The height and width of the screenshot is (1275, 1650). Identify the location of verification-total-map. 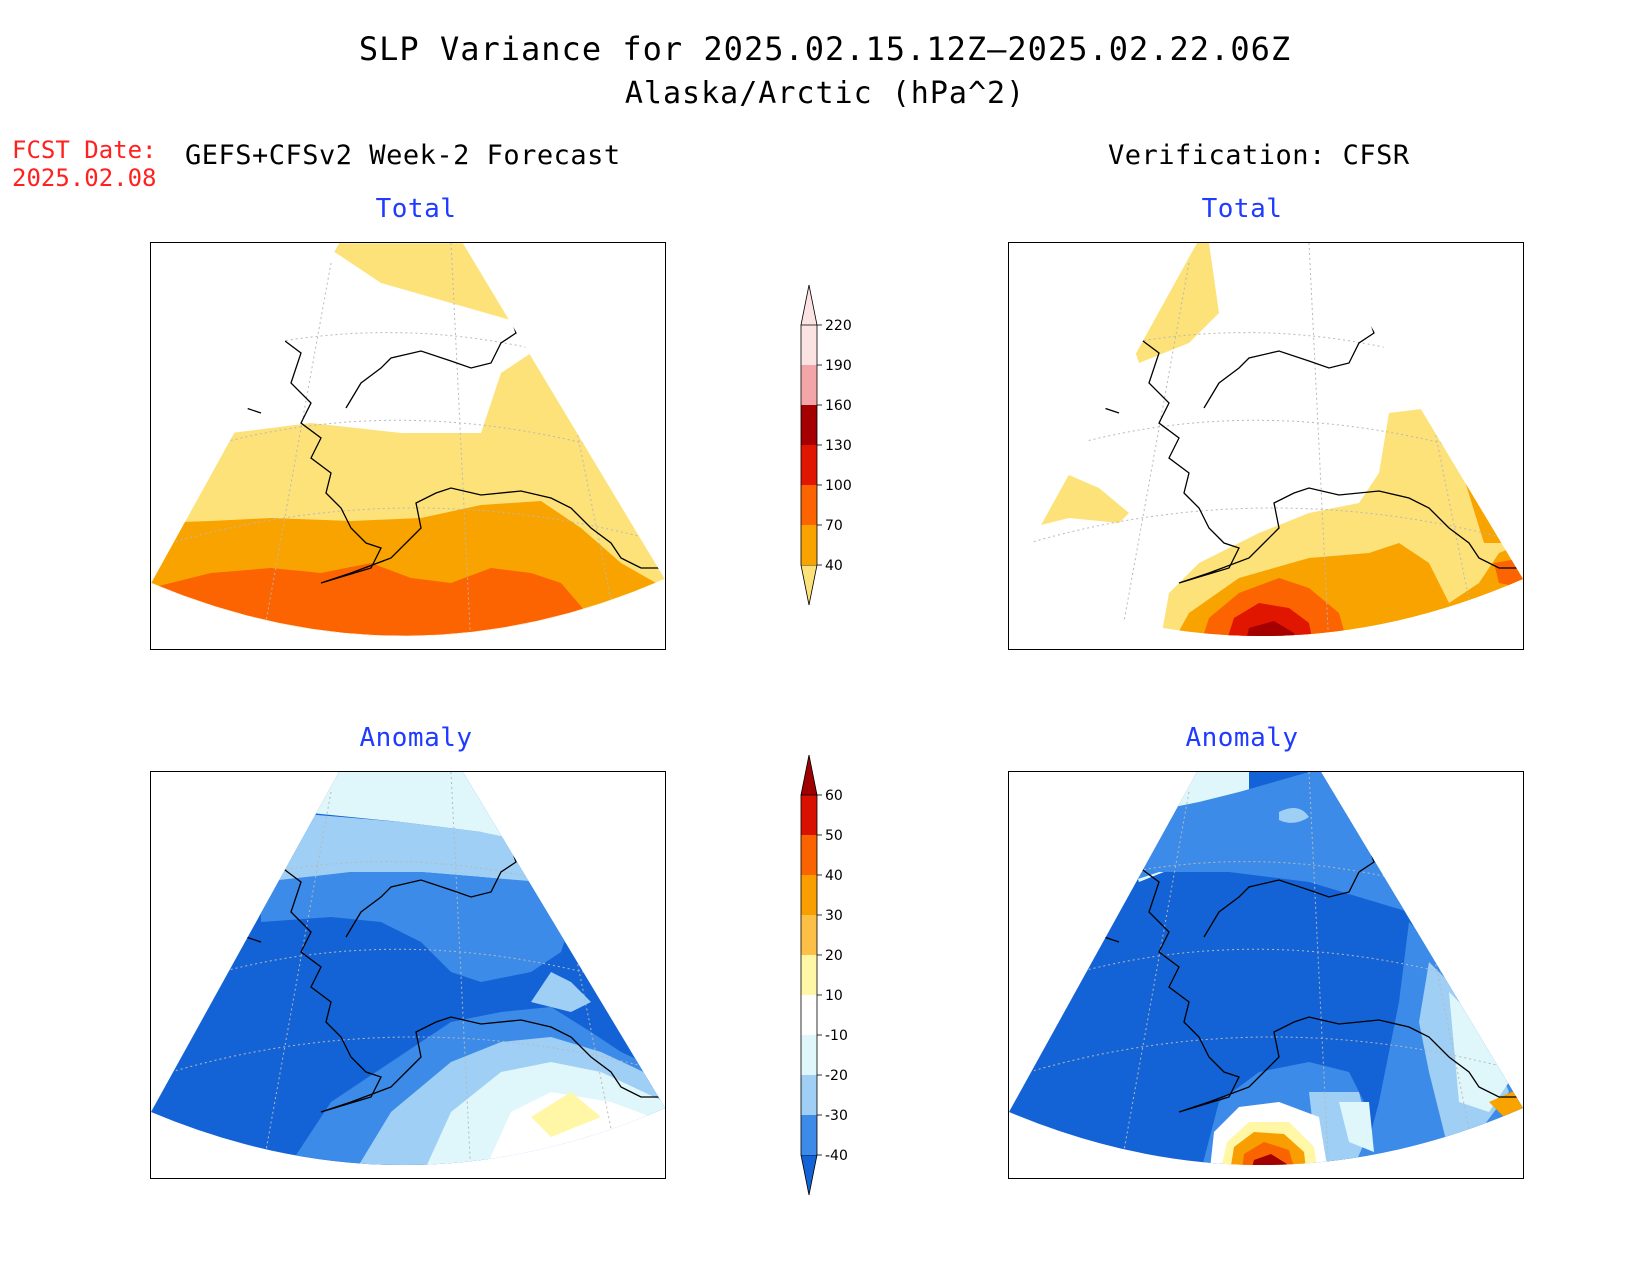
(1266, 446).